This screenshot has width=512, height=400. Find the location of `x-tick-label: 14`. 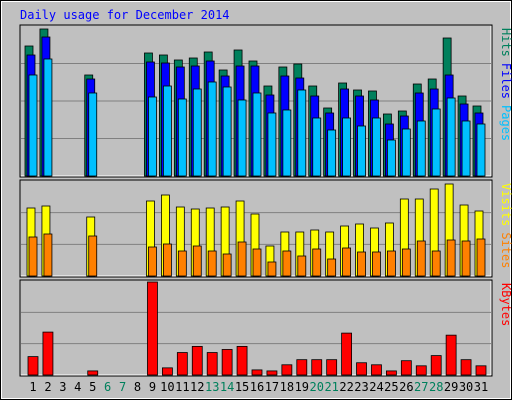

x-tick-label: 14 is located at coordinates (227, 387).